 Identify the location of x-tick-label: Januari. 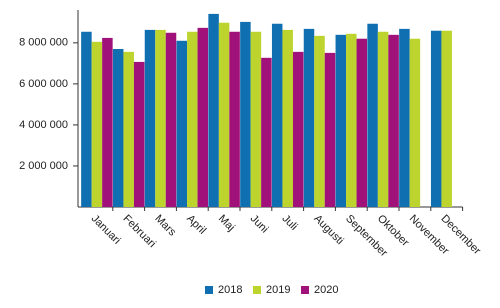
(106, 230).